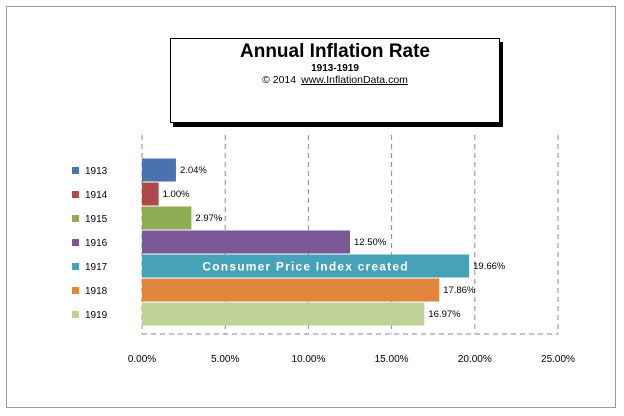 The image size is (624, 416). What do you see at coordinates (75, 314) in the screenshot?
I see `legend-marker-1919` at bounding box center [75, 314].